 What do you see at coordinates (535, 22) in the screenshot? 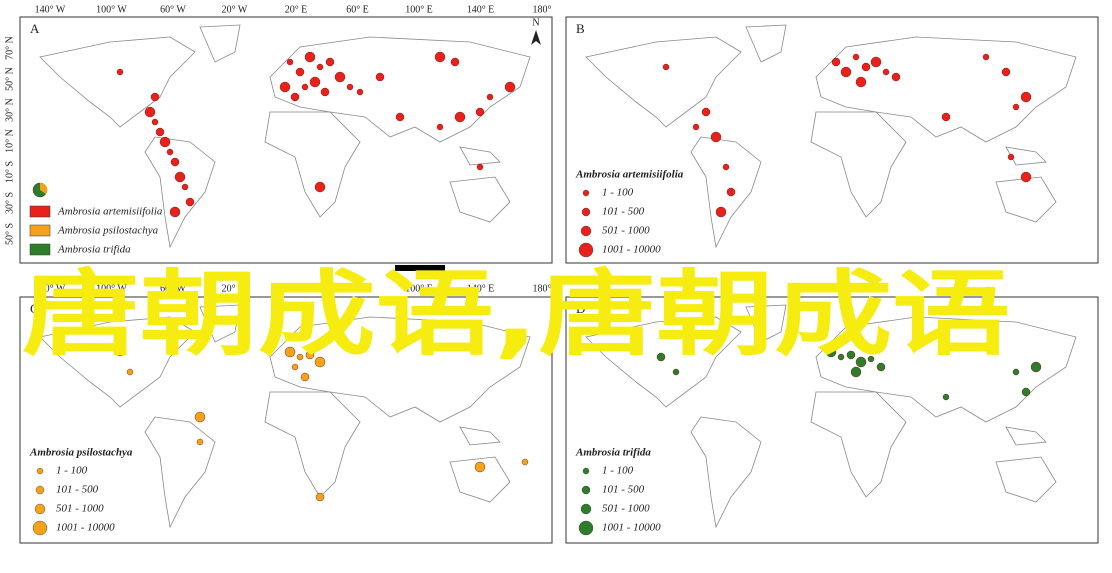
I see `north-label: N` at bounding box center [535, 22].